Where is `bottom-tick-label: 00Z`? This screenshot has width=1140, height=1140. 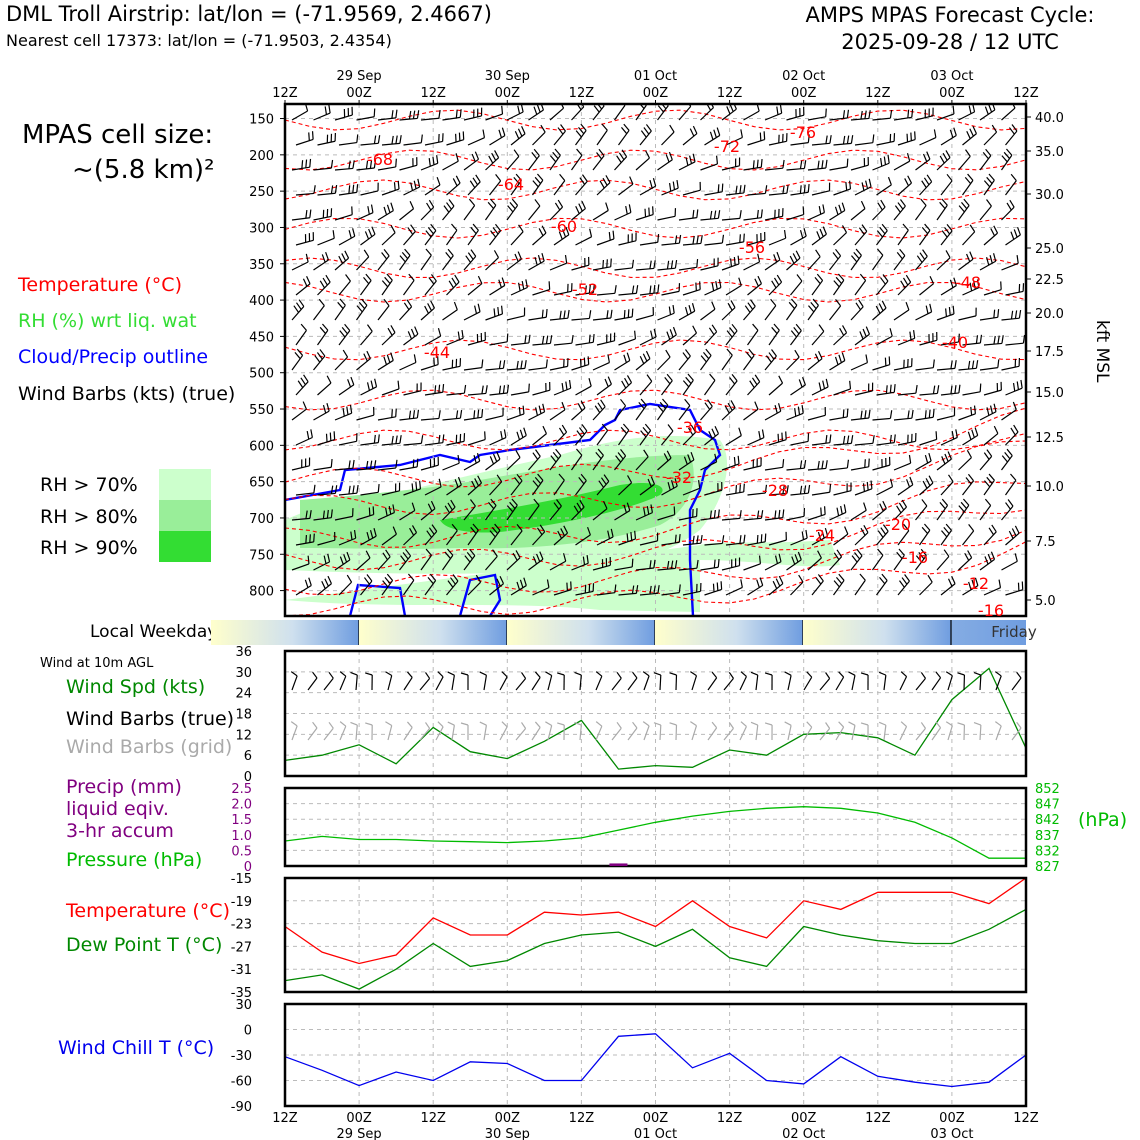 bottom-tick-label: 00Z is located at coordinates (804, 1118).